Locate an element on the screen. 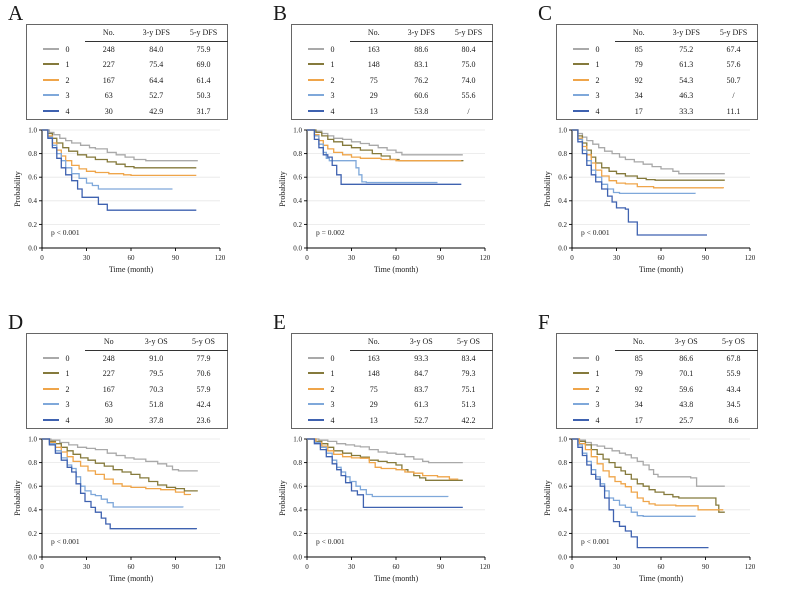 The width and height of the screenshot is (796, 594). legend-value-cell: 63 is located at coordinates (108, 96).